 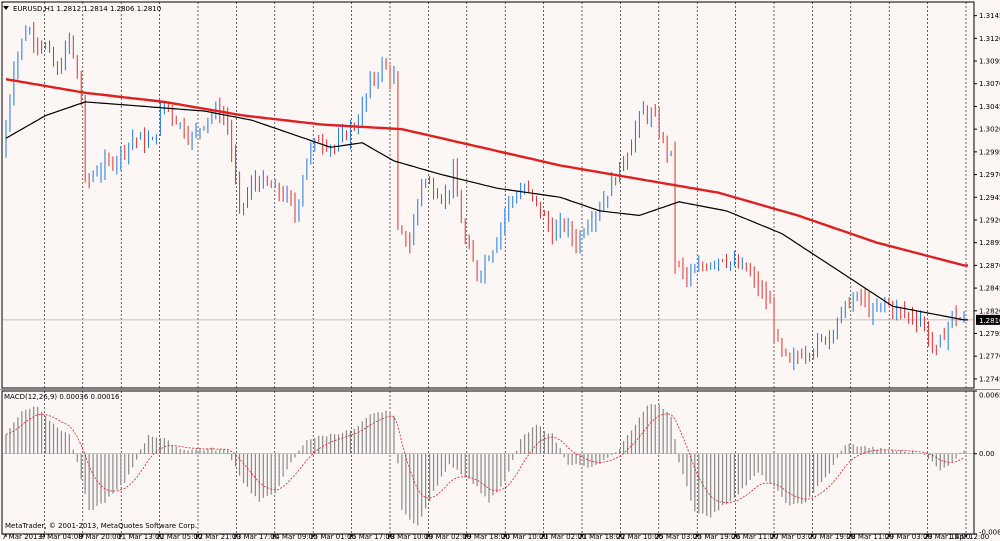 I want to click on x-tick-label: 14 Mar 09:00, so click(x=294, y=537).